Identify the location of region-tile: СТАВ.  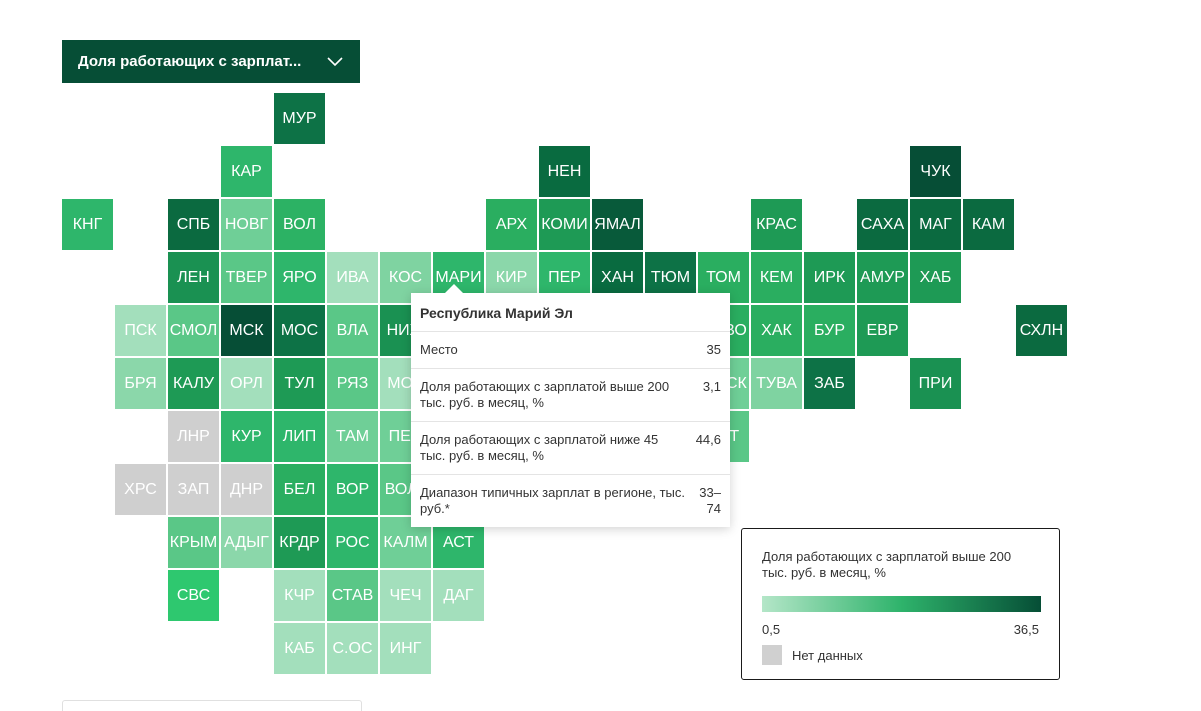
(352, 595).